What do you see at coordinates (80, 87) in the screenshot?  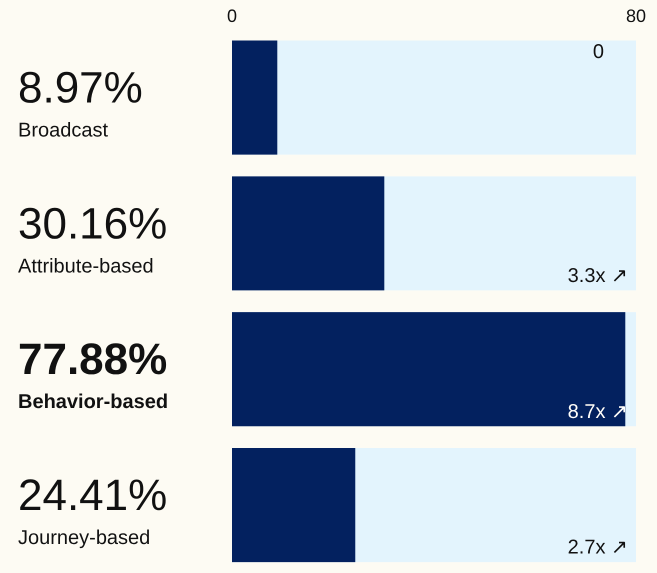 I see `data-label: 8.97%` at bounding box center [80, 87].